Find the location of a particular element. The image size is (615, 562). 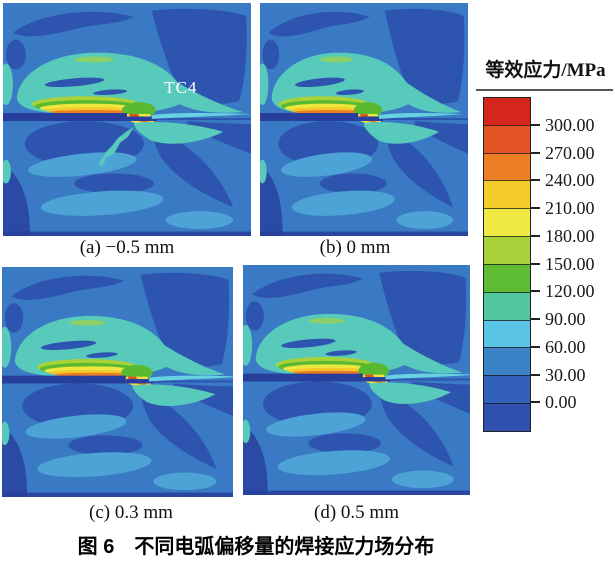

colorbar-tick-label: 120.00 is located at coordinates (570, 291).